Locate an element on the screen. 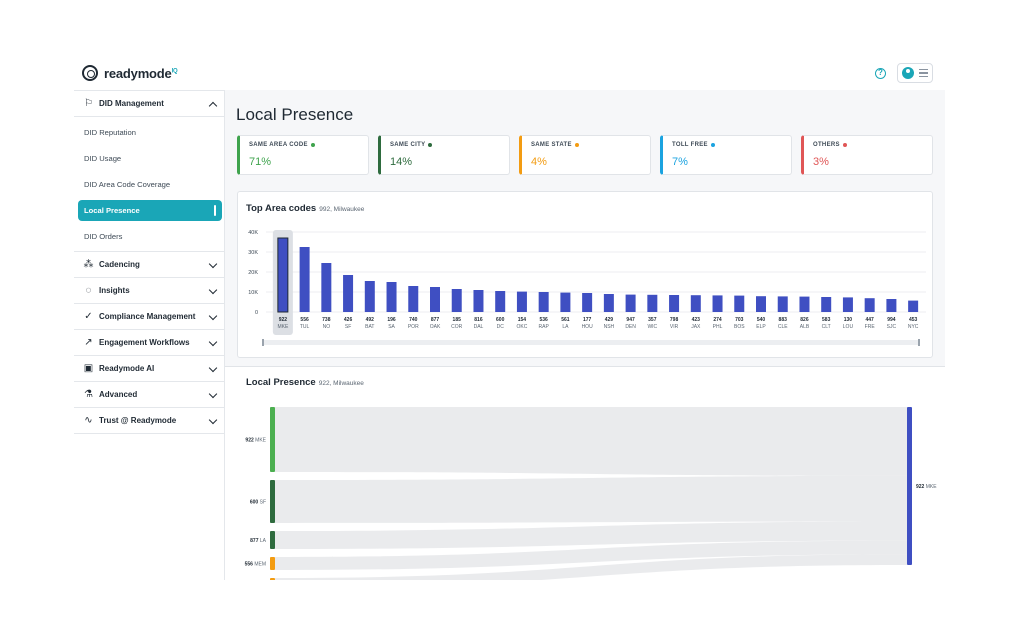 The image size is (1024, 630). bar-nsh is located at coordinates (608, 303).